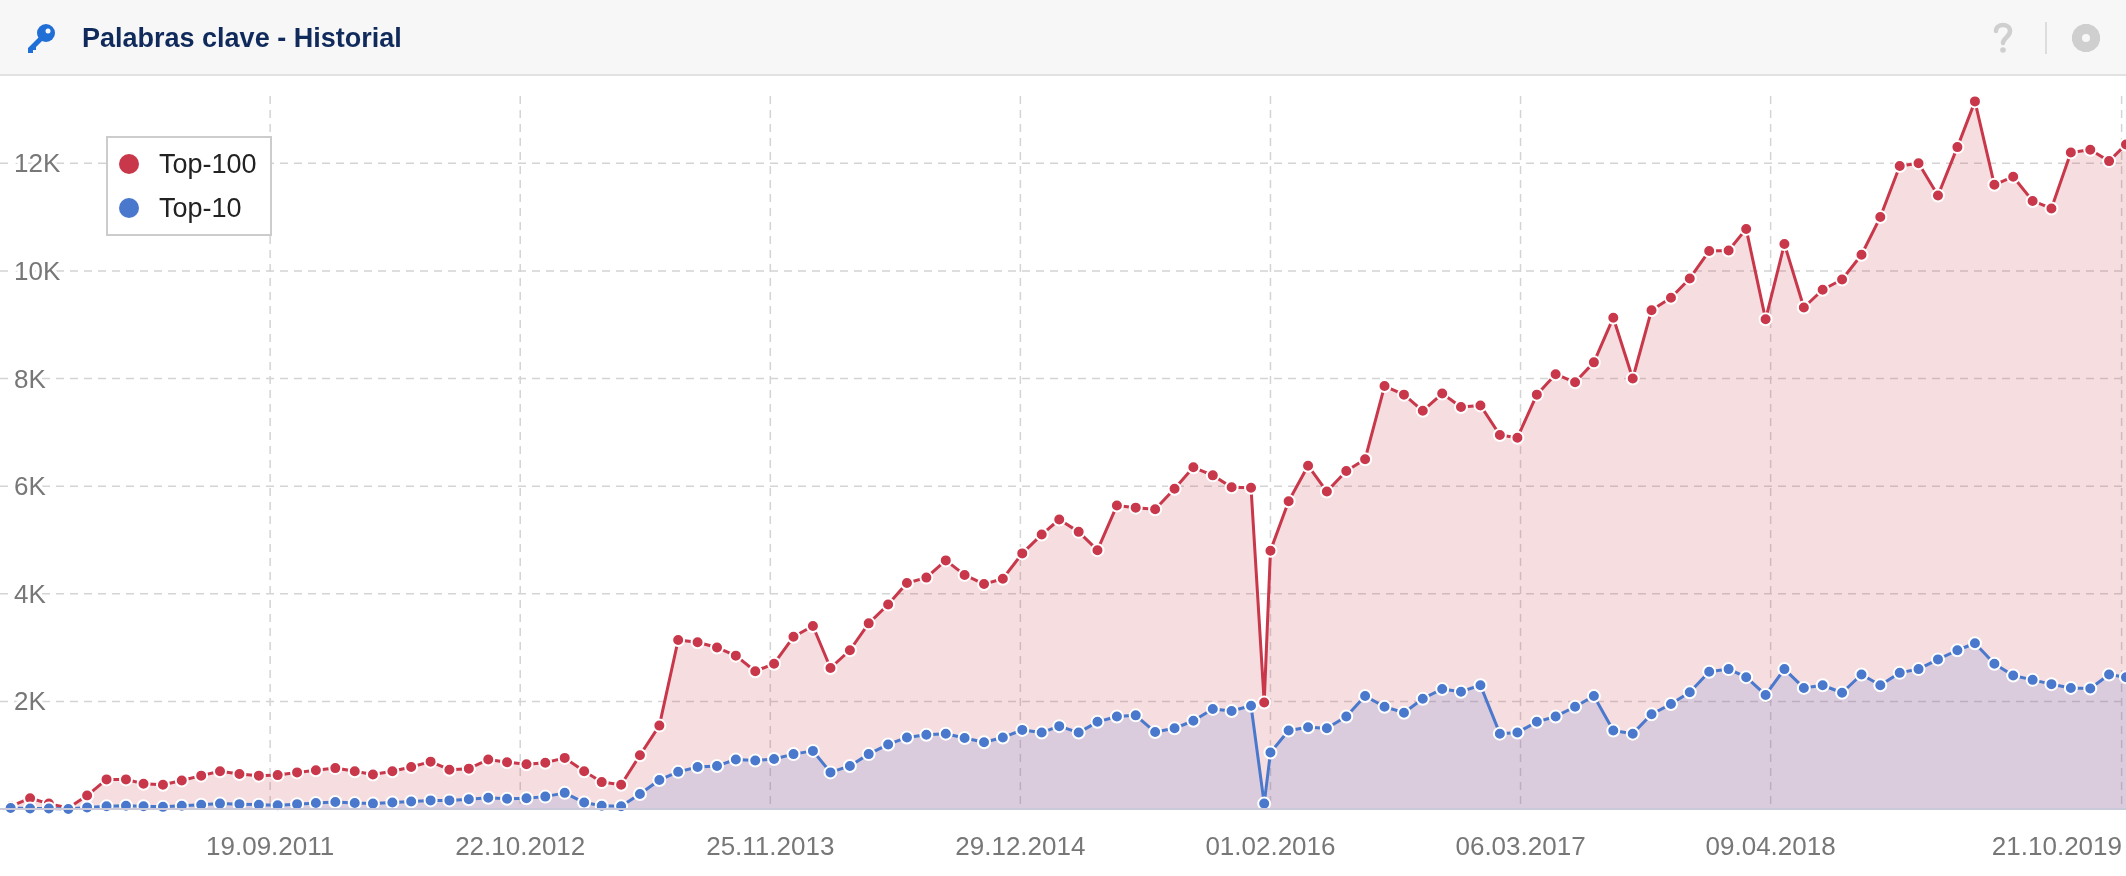 The image size is (2126, 876). I want to click on y-tick-label: 2K, so click(30, 701).